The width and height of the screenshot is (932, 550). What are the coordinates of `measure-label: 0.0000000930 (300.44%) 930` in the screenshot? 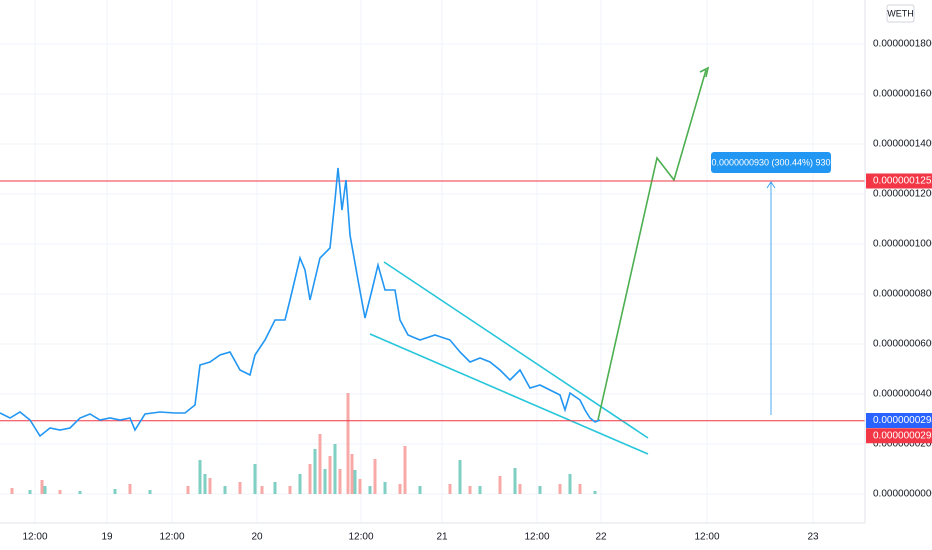 It's located at (770, 162).